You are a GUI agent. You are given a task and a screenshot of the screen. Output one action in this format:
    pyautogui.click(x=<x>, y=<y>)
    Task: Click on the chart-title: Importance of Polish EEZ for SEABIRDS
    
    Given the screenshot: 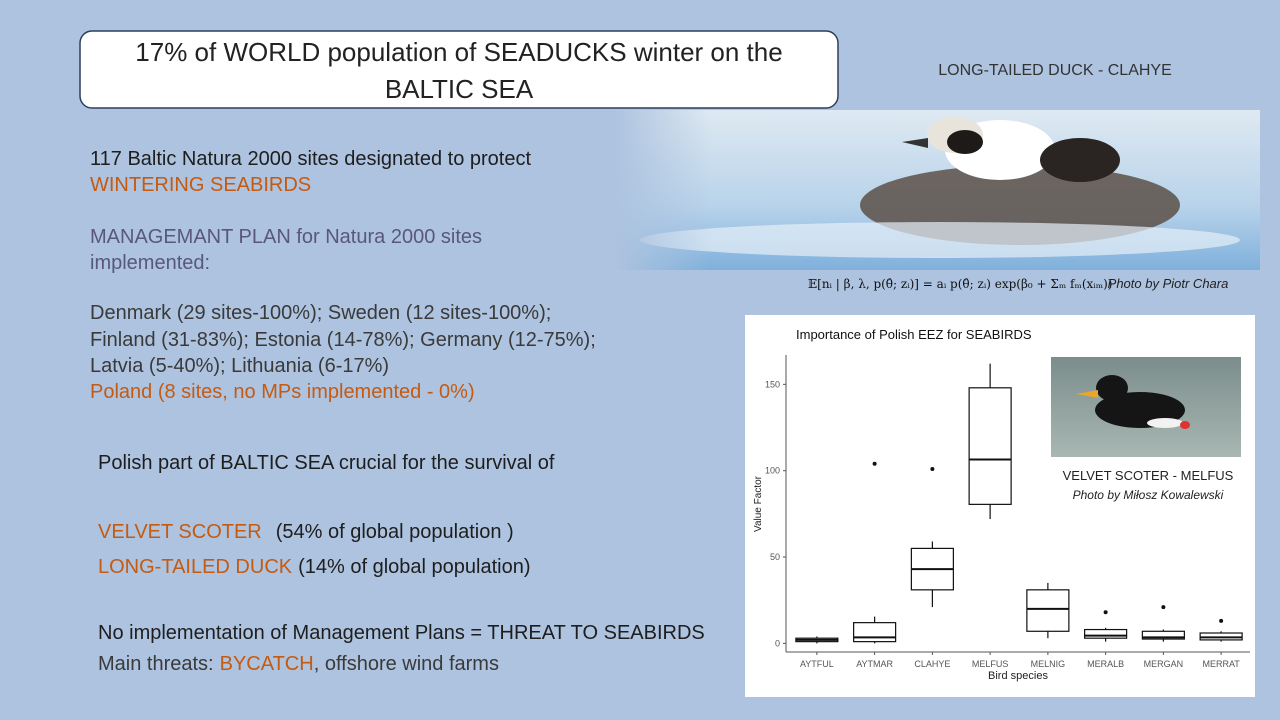 What is the action you would take?
    pyautogui.click(x=914, y=334)
    